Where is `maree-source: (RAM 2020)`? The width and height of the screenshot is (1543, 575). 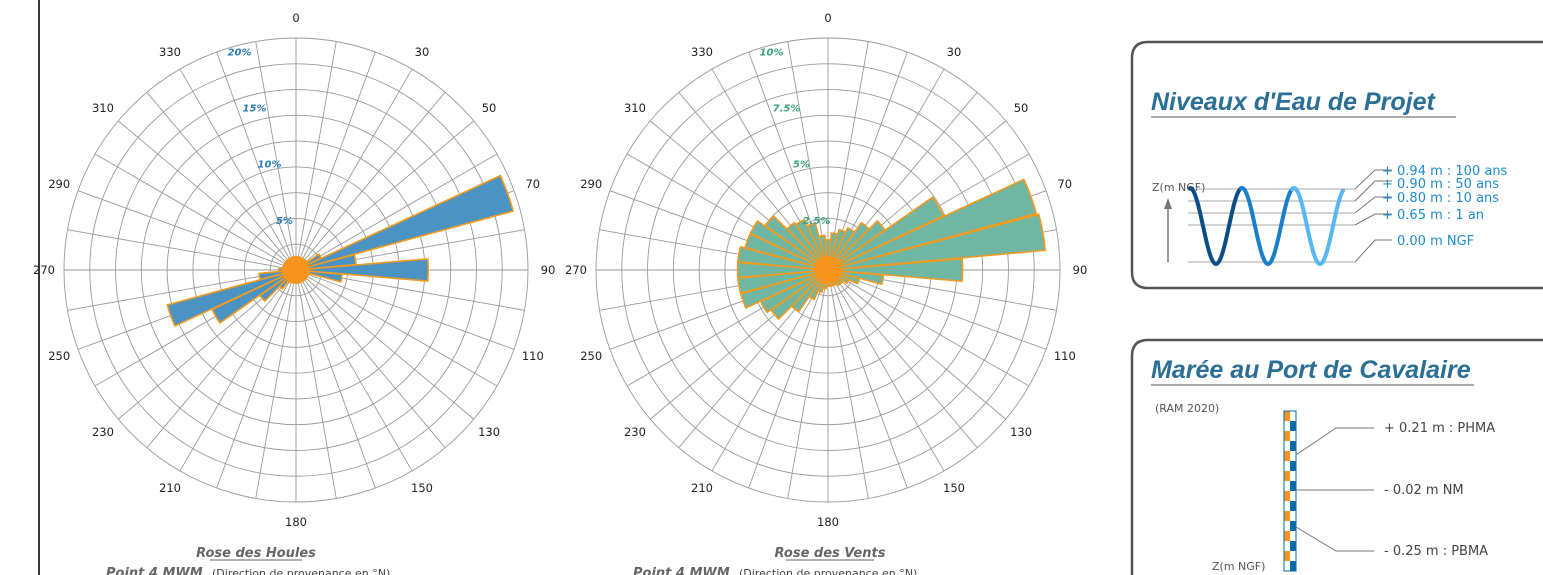 maree-source: (RAM 2020) is located at coordinates (1187, 408).